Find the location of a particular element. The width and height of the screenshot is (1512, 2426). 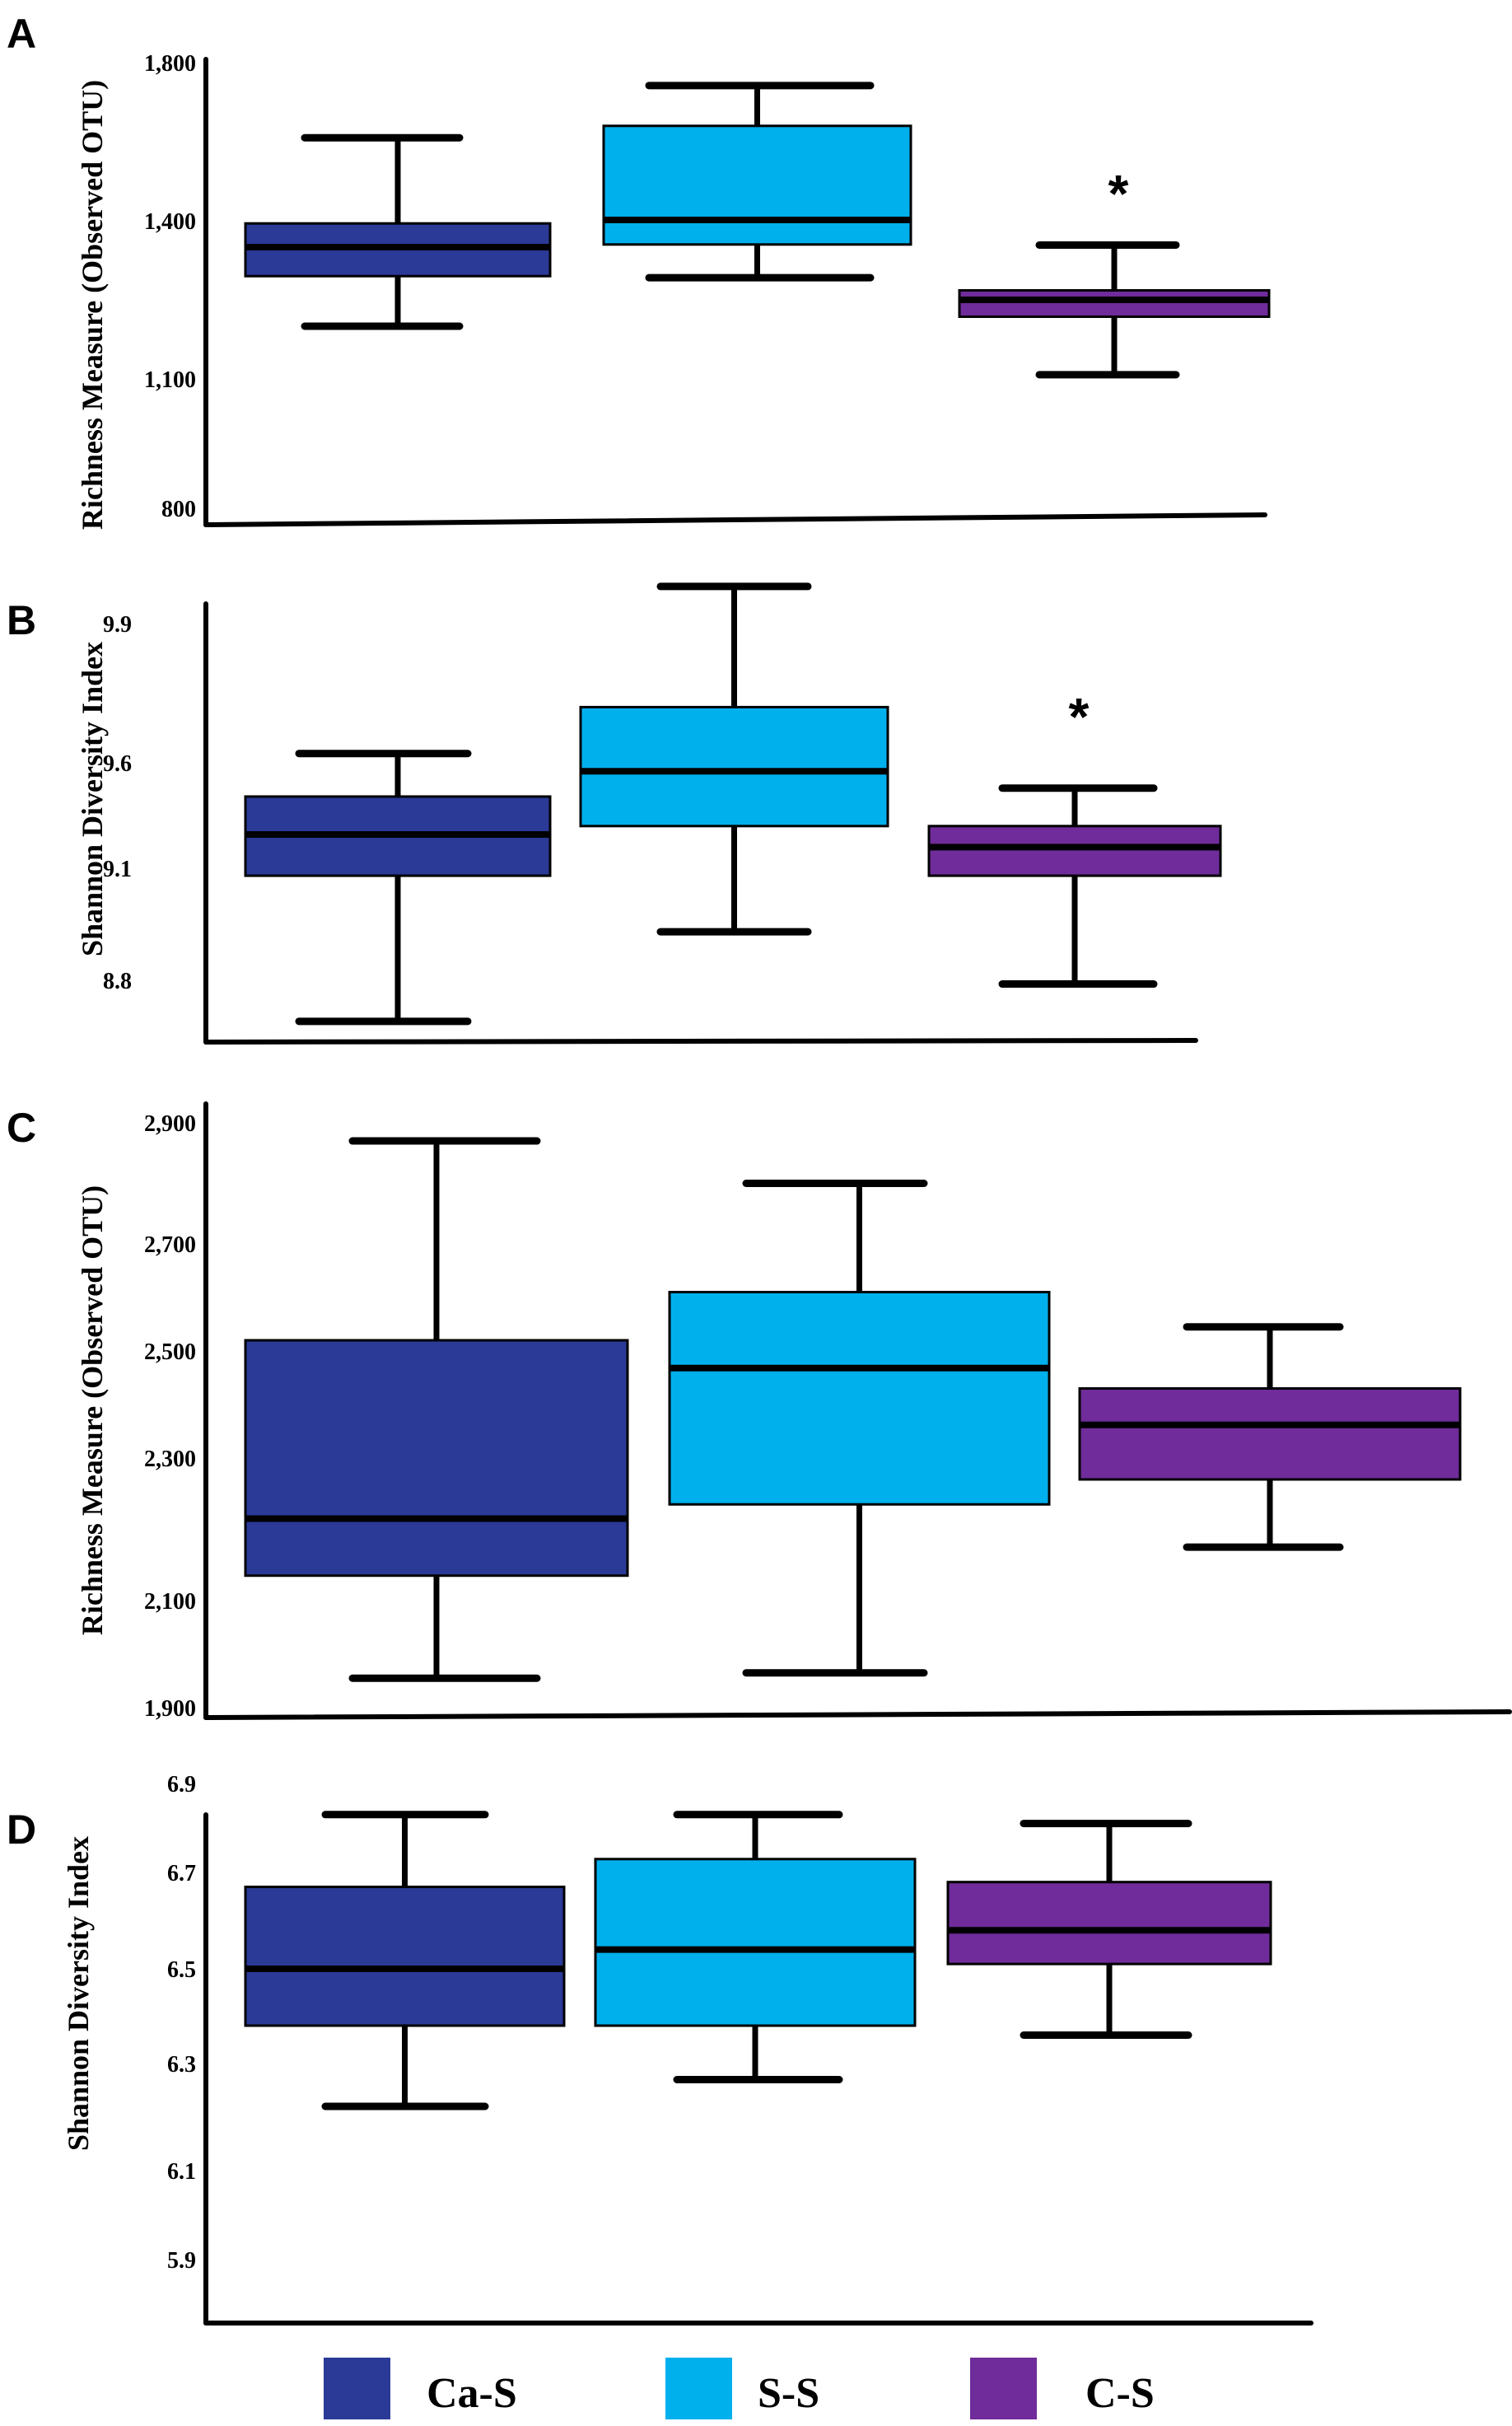

panel-letter: A is located at coordinates (21, 34).